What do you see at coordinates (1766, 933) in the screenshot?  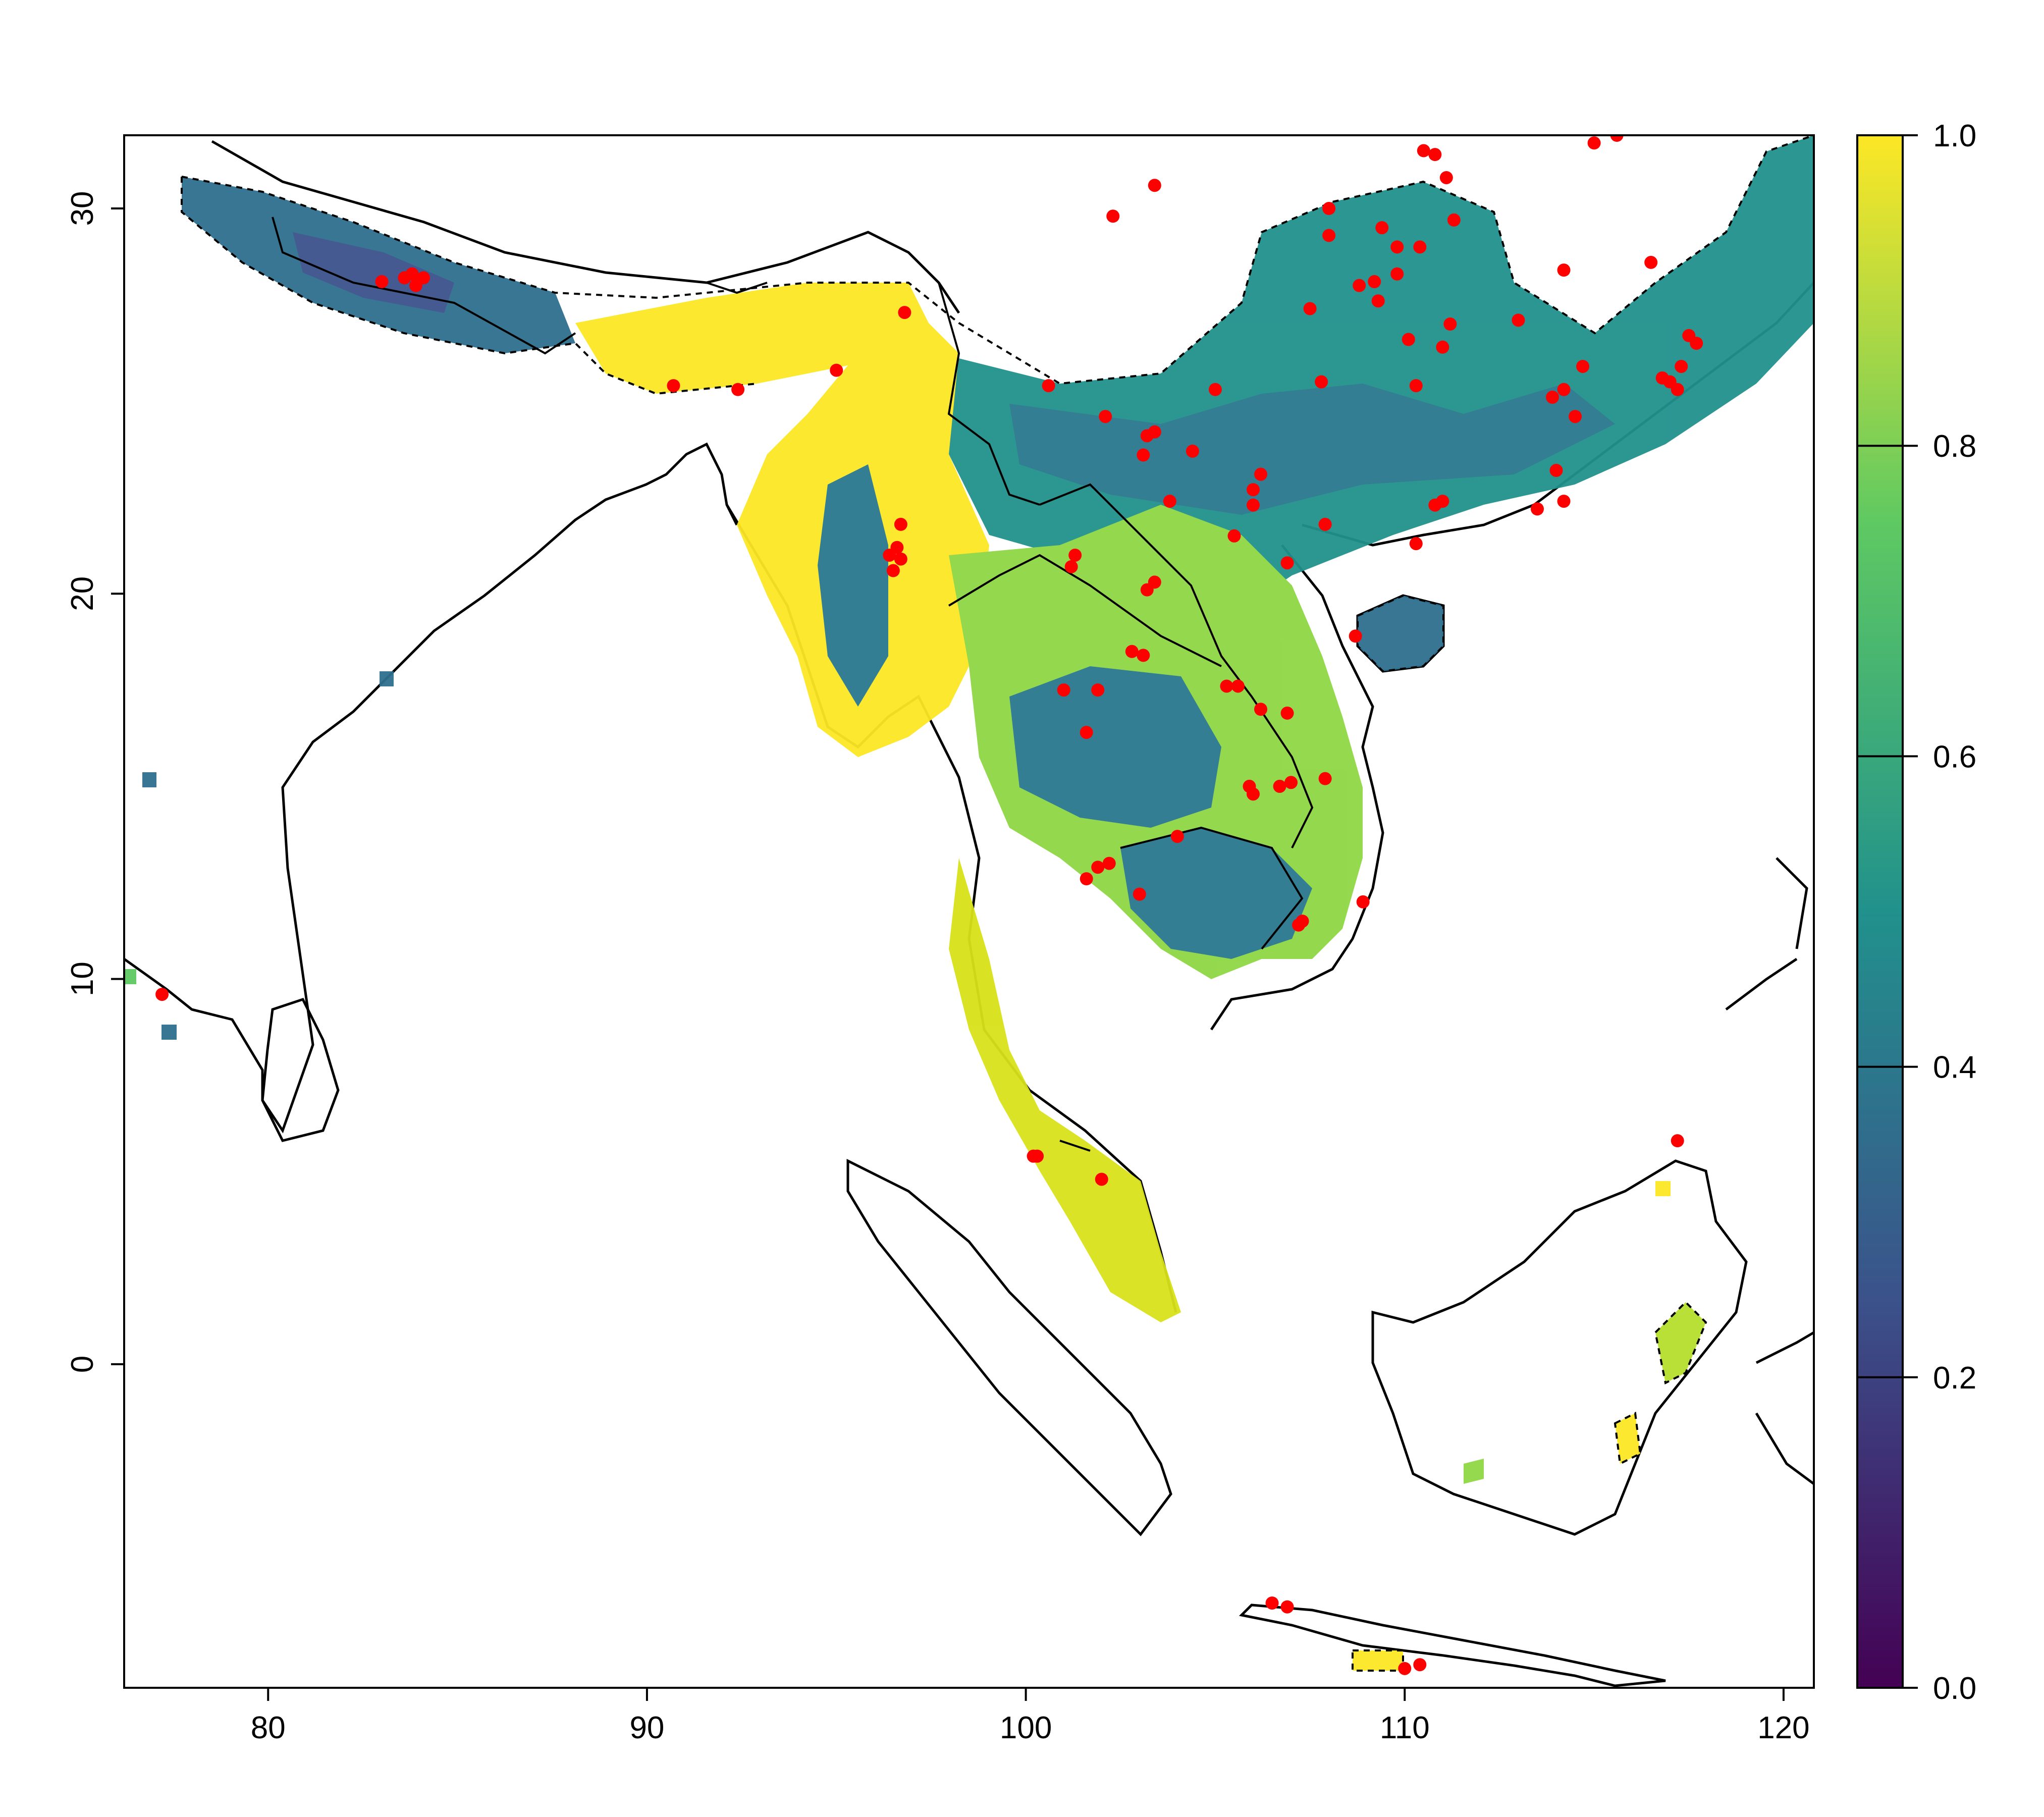 I see `philippines` at bounding box center [1766, 933].